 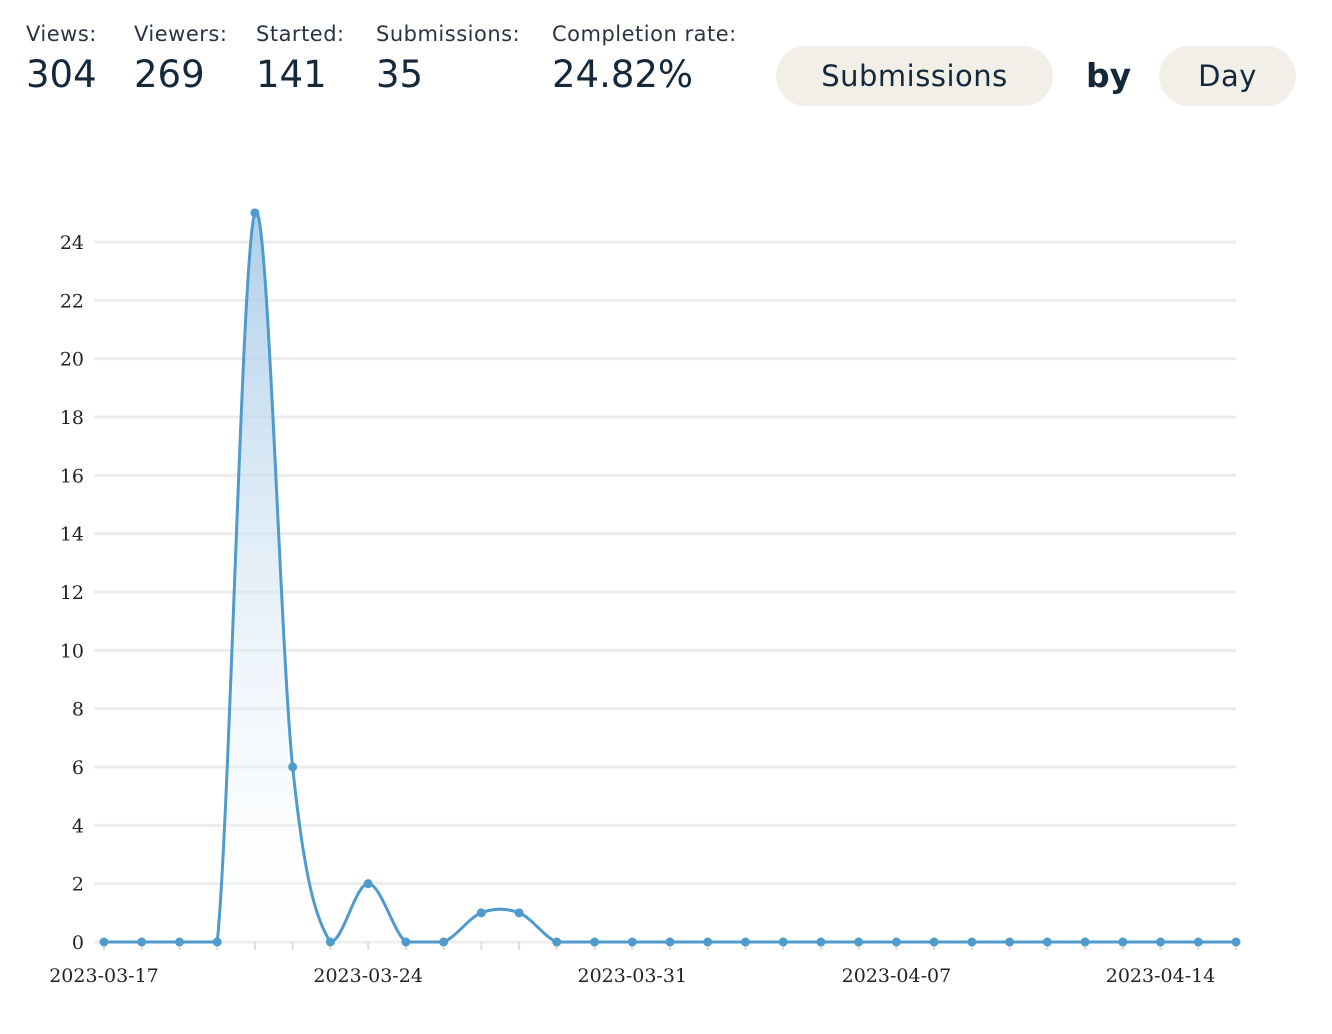 What do you see at coordinates (61, 34) in the screenshot?
I see `stat-views-label: Views:` at bounding box center [61, 34].